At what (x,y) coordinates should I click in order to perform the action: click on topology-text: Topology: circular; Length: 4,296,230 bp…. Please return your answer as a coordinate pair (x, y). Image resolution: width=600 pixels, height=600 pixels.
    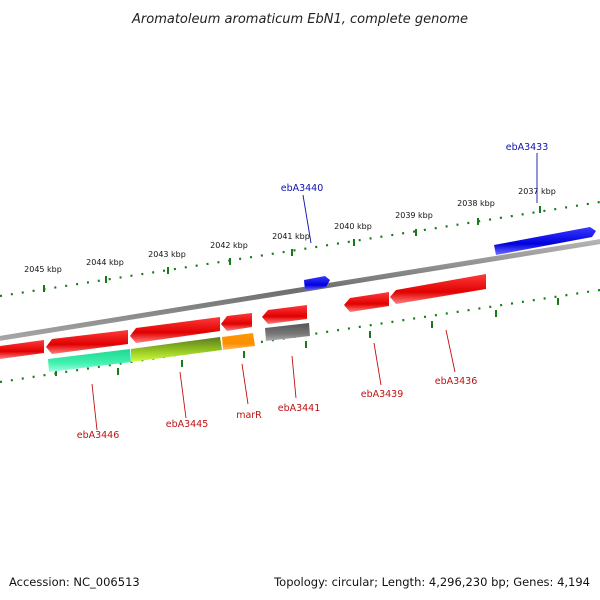
    Looking at the image, I should click on (431, 582).